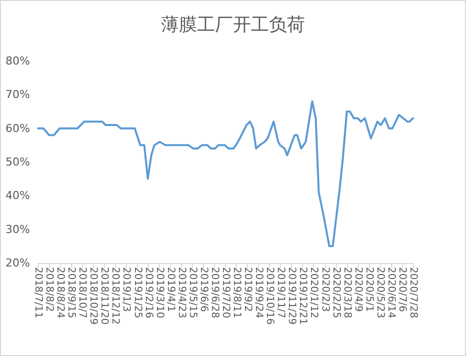 This screenshot has height=356, width=466. Describe the element at coordinates (115, 296) in the screenshot. I see `x-tick-label: 2018/12/12` at that location.